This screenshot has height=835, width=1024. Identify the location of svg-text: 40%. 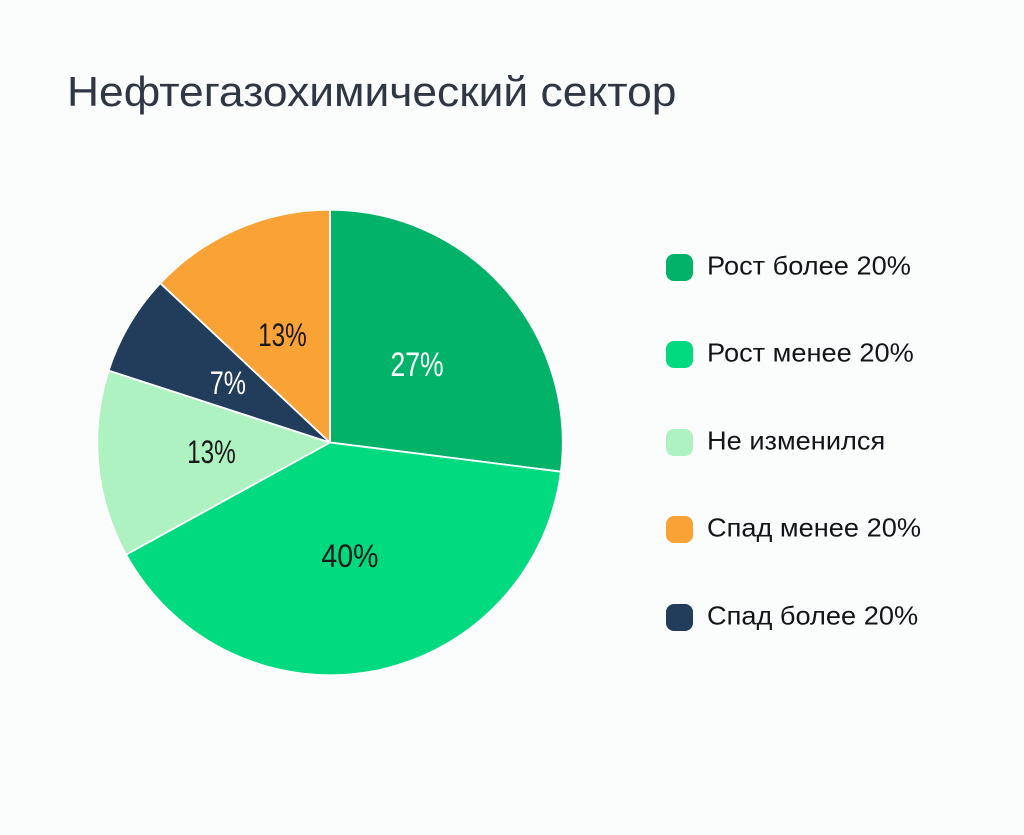
(349, 557).